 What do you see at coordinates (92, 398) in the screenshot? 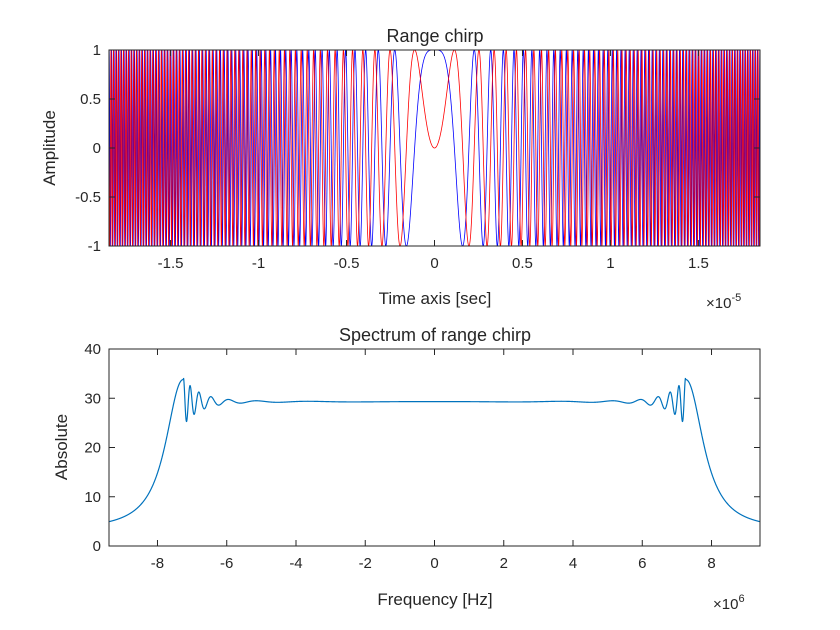
I see `spectrum-y-tick-label: 30` at bounding box center [92, 398].